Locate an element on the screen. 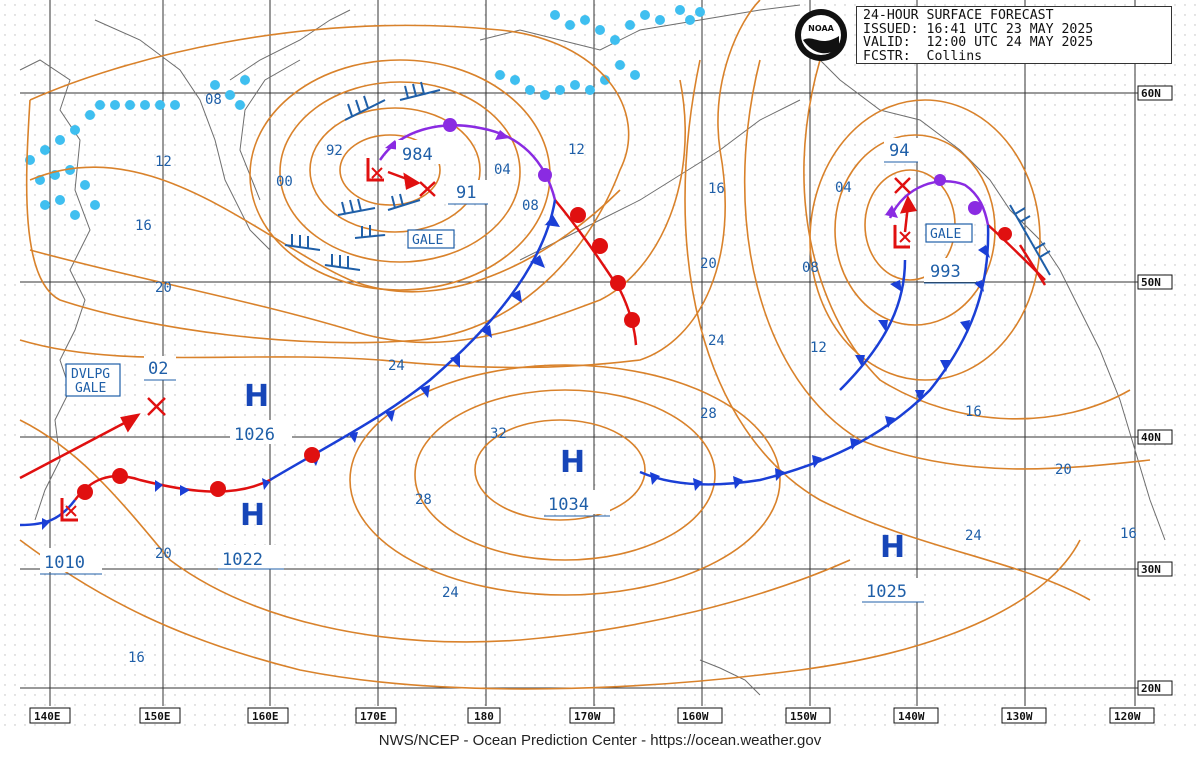 The image size is (1200, 764). svg-text: 160E is located at coordinates (265, 716).